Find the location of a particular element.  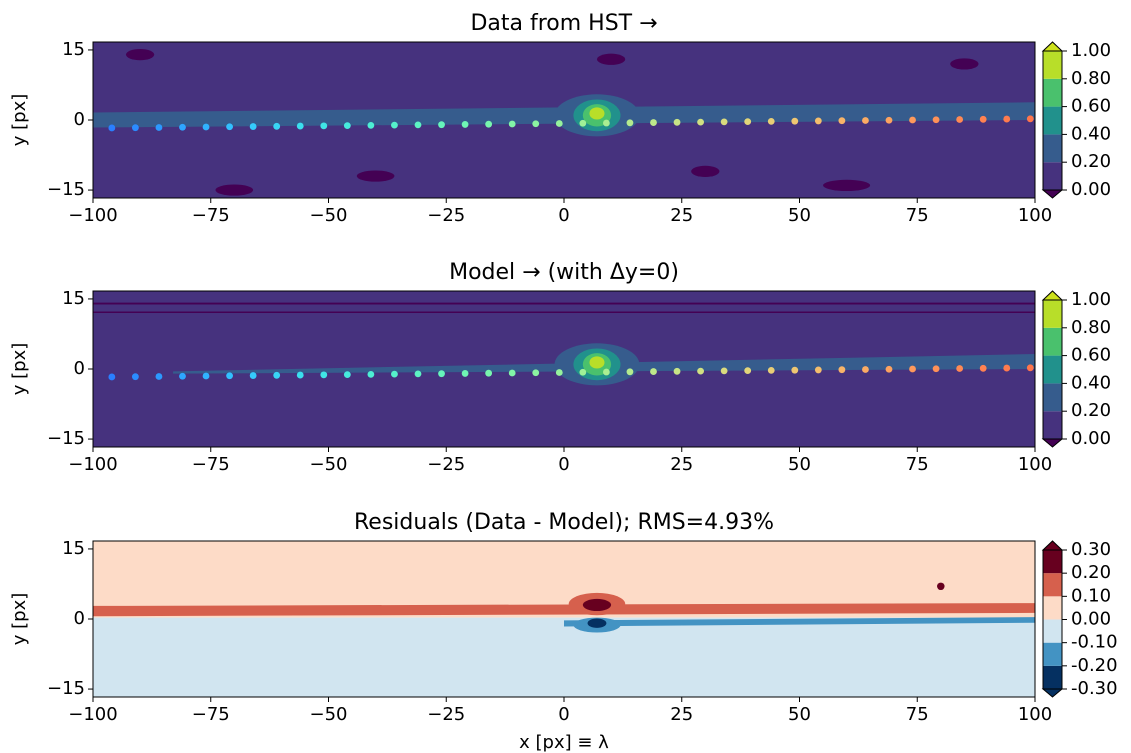

x-tick-label: −25 is located at coordinates (446, 714).